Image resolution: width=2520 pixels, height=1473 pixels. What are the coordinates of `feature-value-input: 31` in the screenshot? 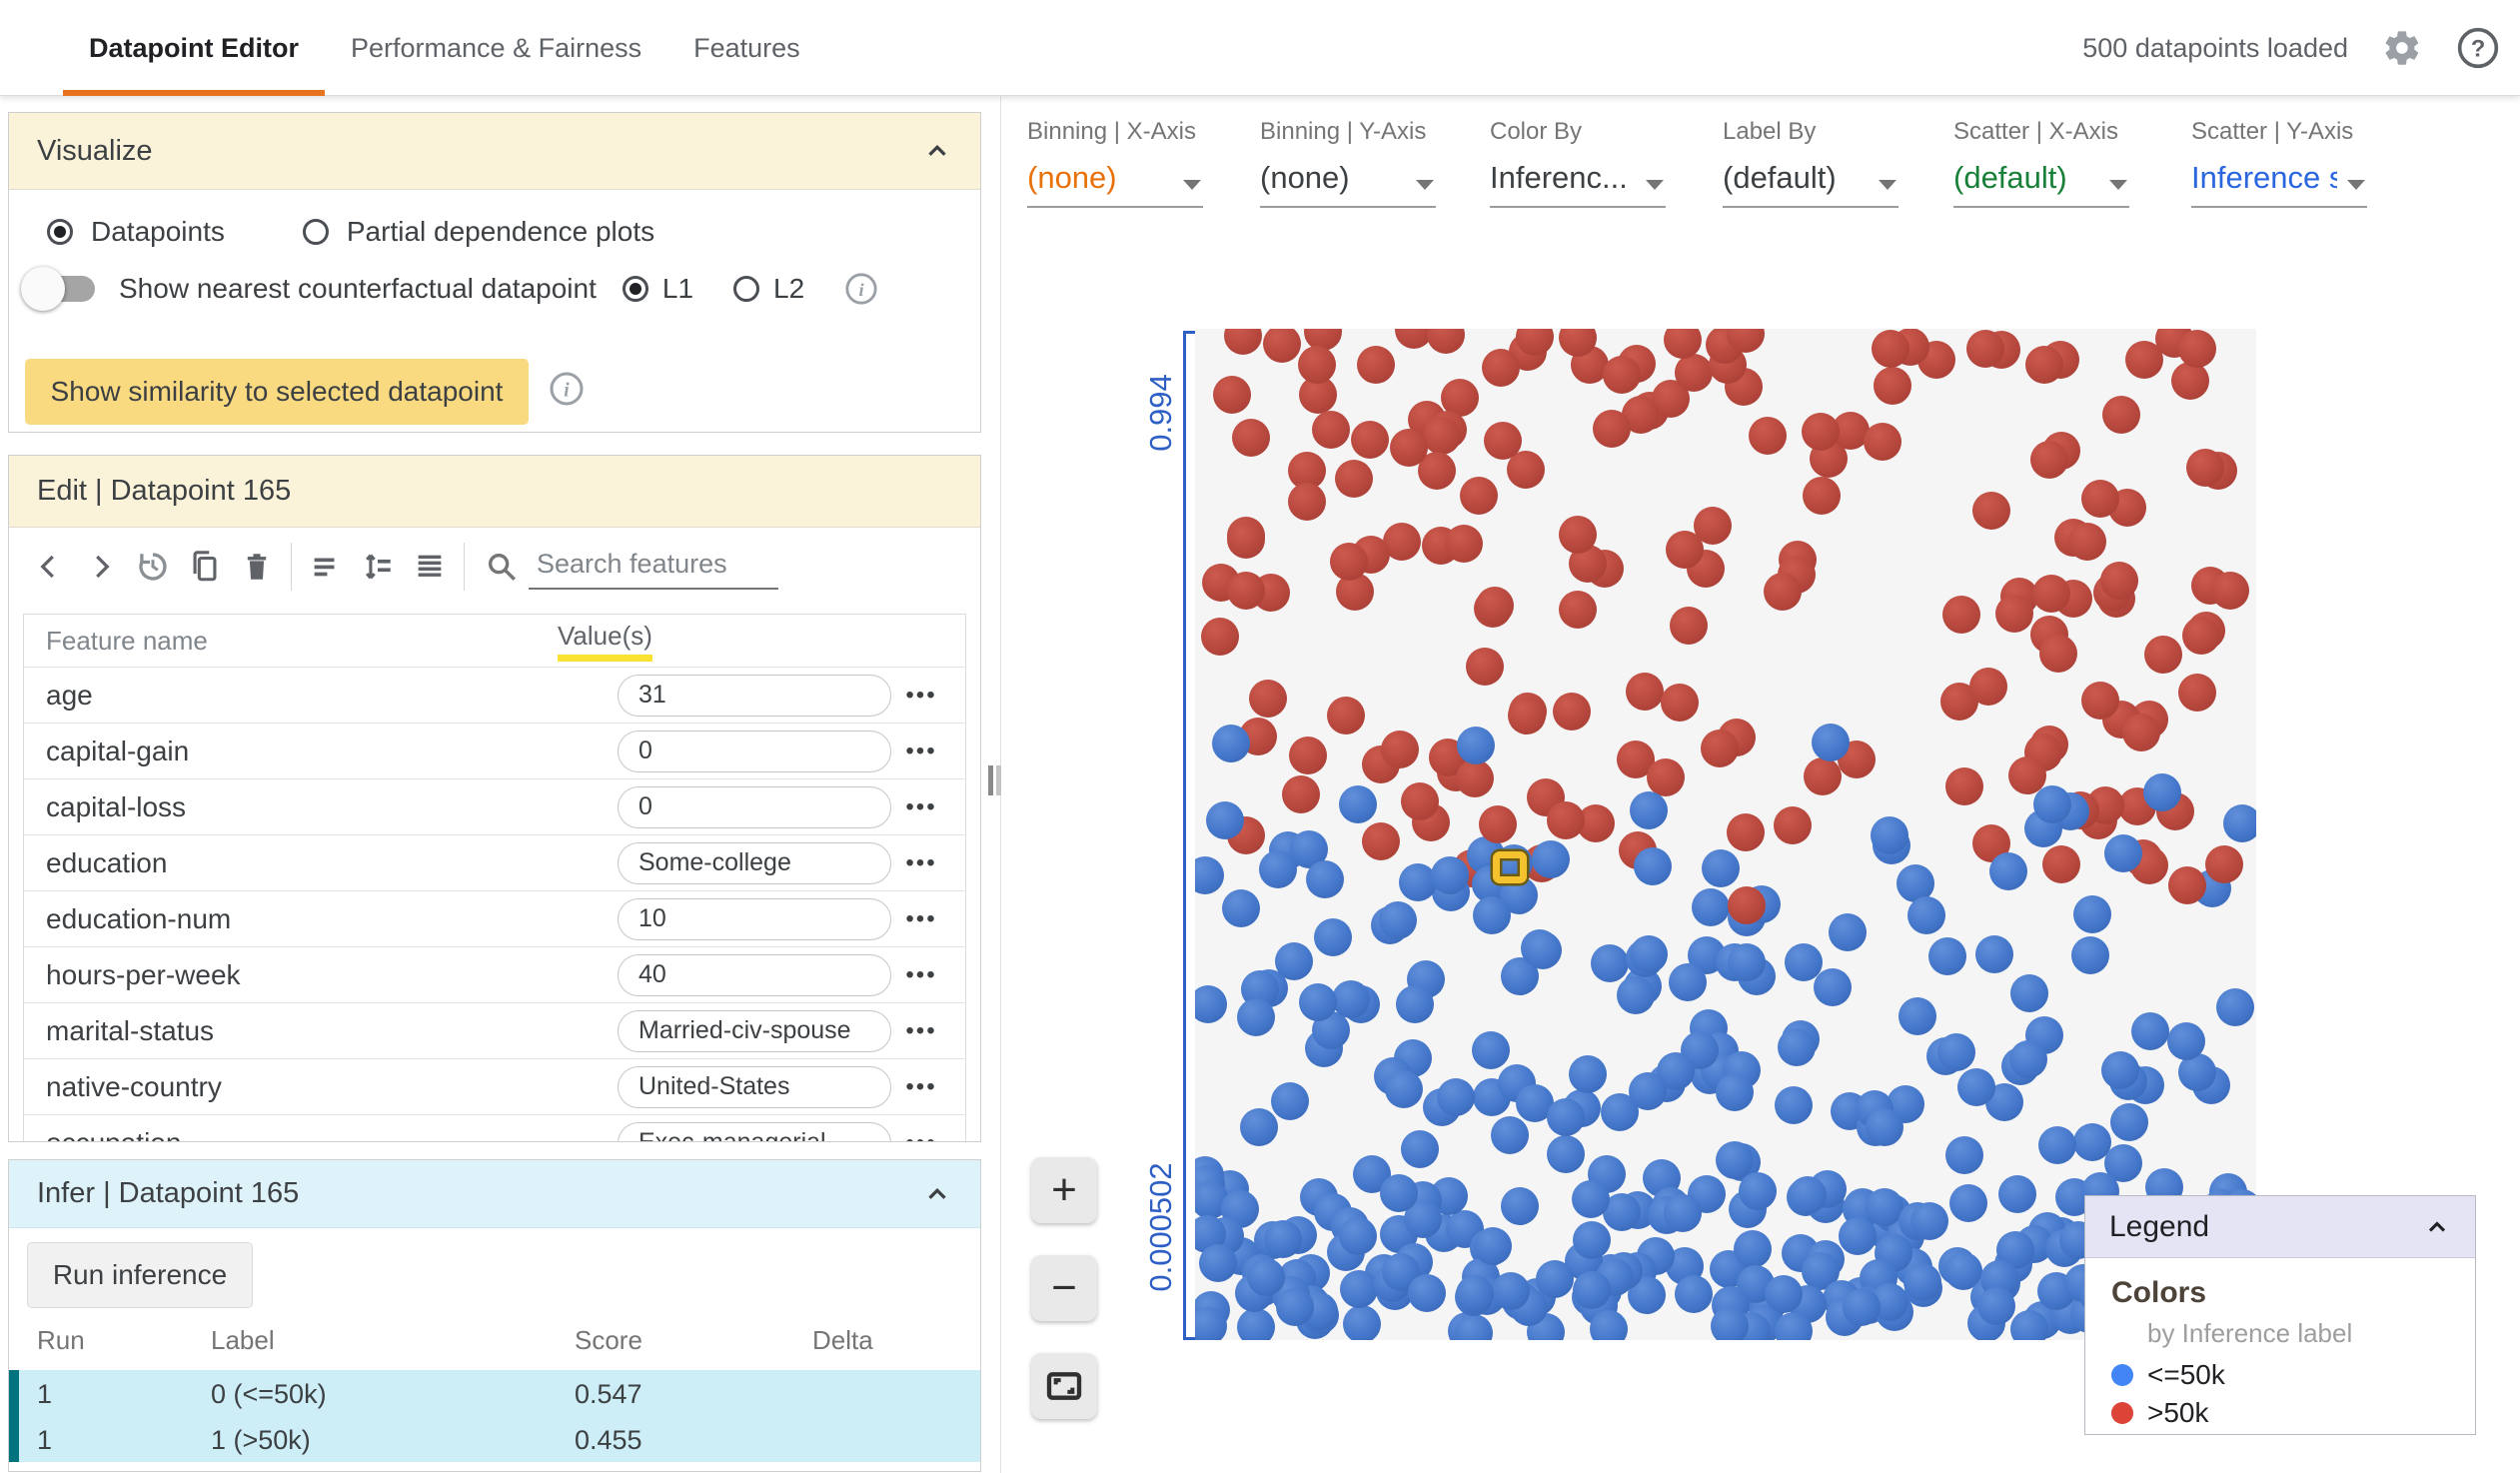 It's located at (754, 695).